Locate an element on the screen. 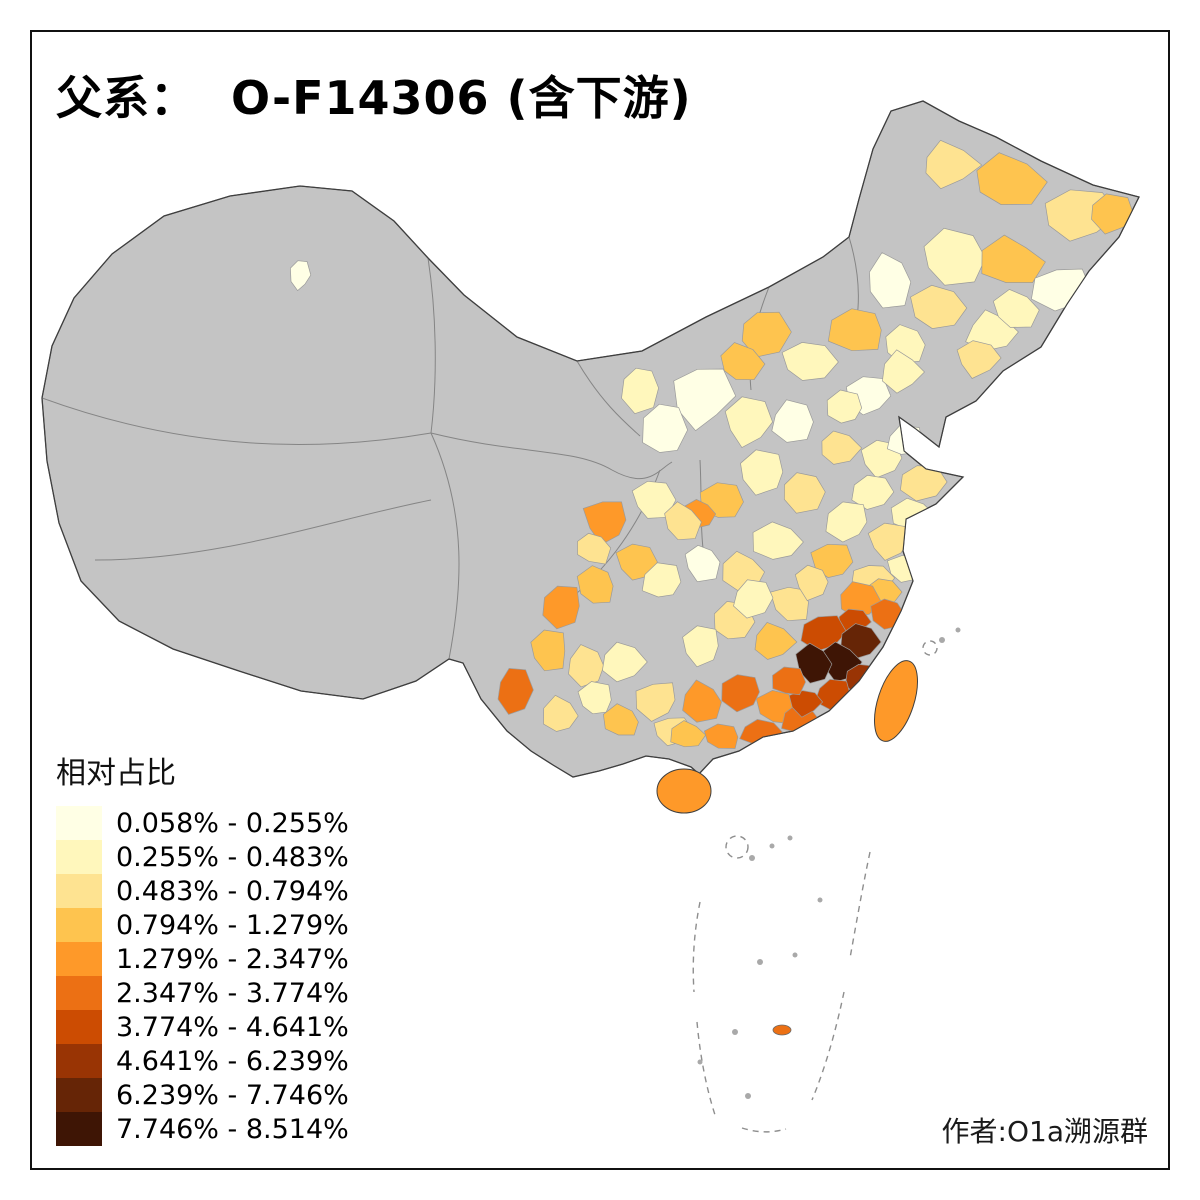 This screenshot has width=1200, height=1200. small-orange-island is located at coordinates (782, 1030).